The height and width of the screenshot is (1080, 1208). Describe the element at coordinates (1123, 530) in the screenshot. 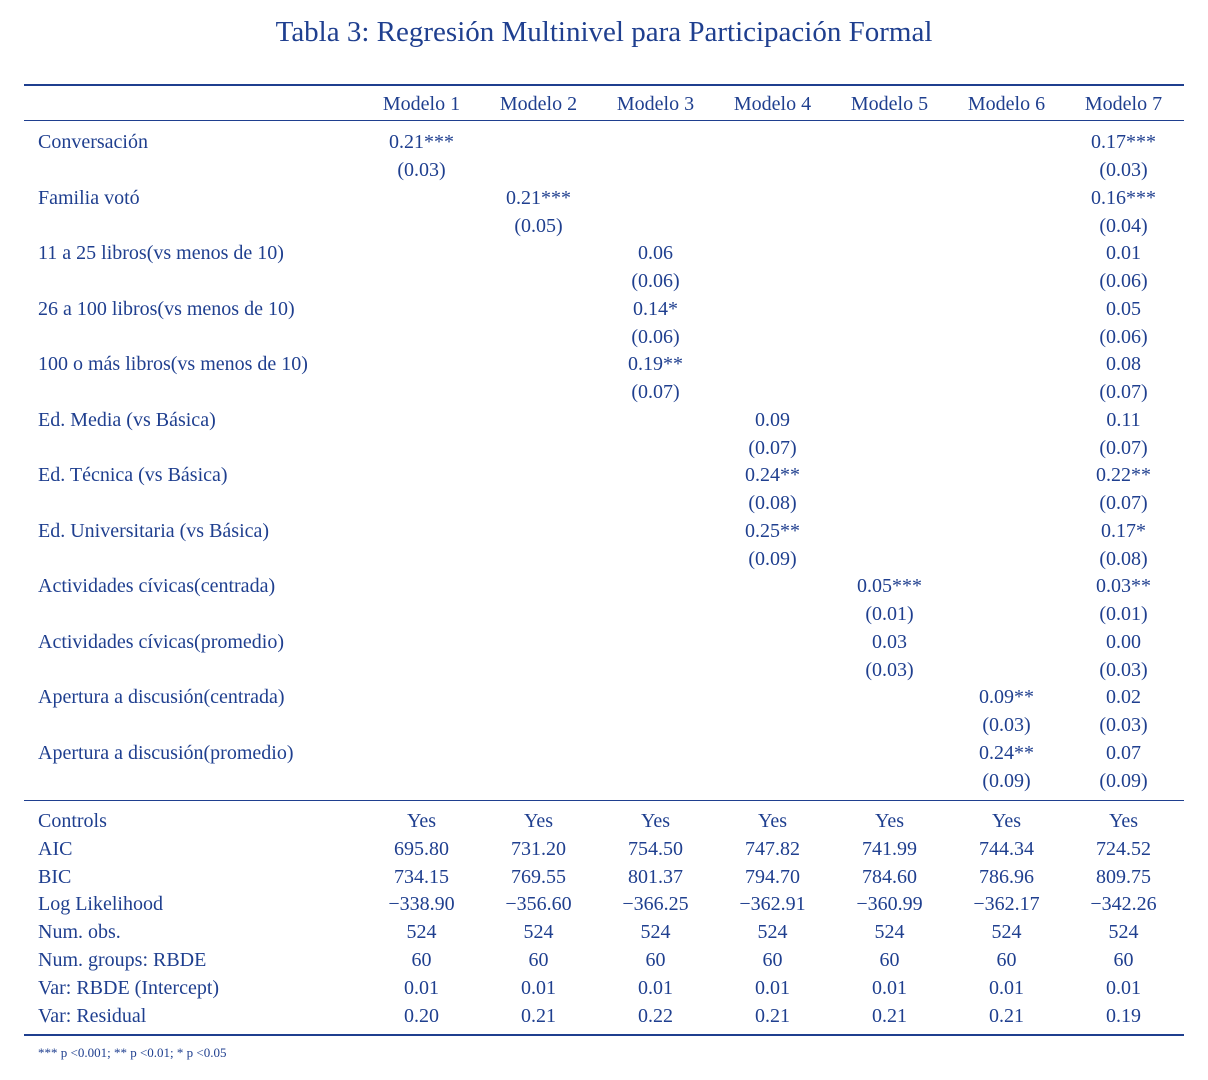

I see `coefficient-estimate: 0.17*` at that location.